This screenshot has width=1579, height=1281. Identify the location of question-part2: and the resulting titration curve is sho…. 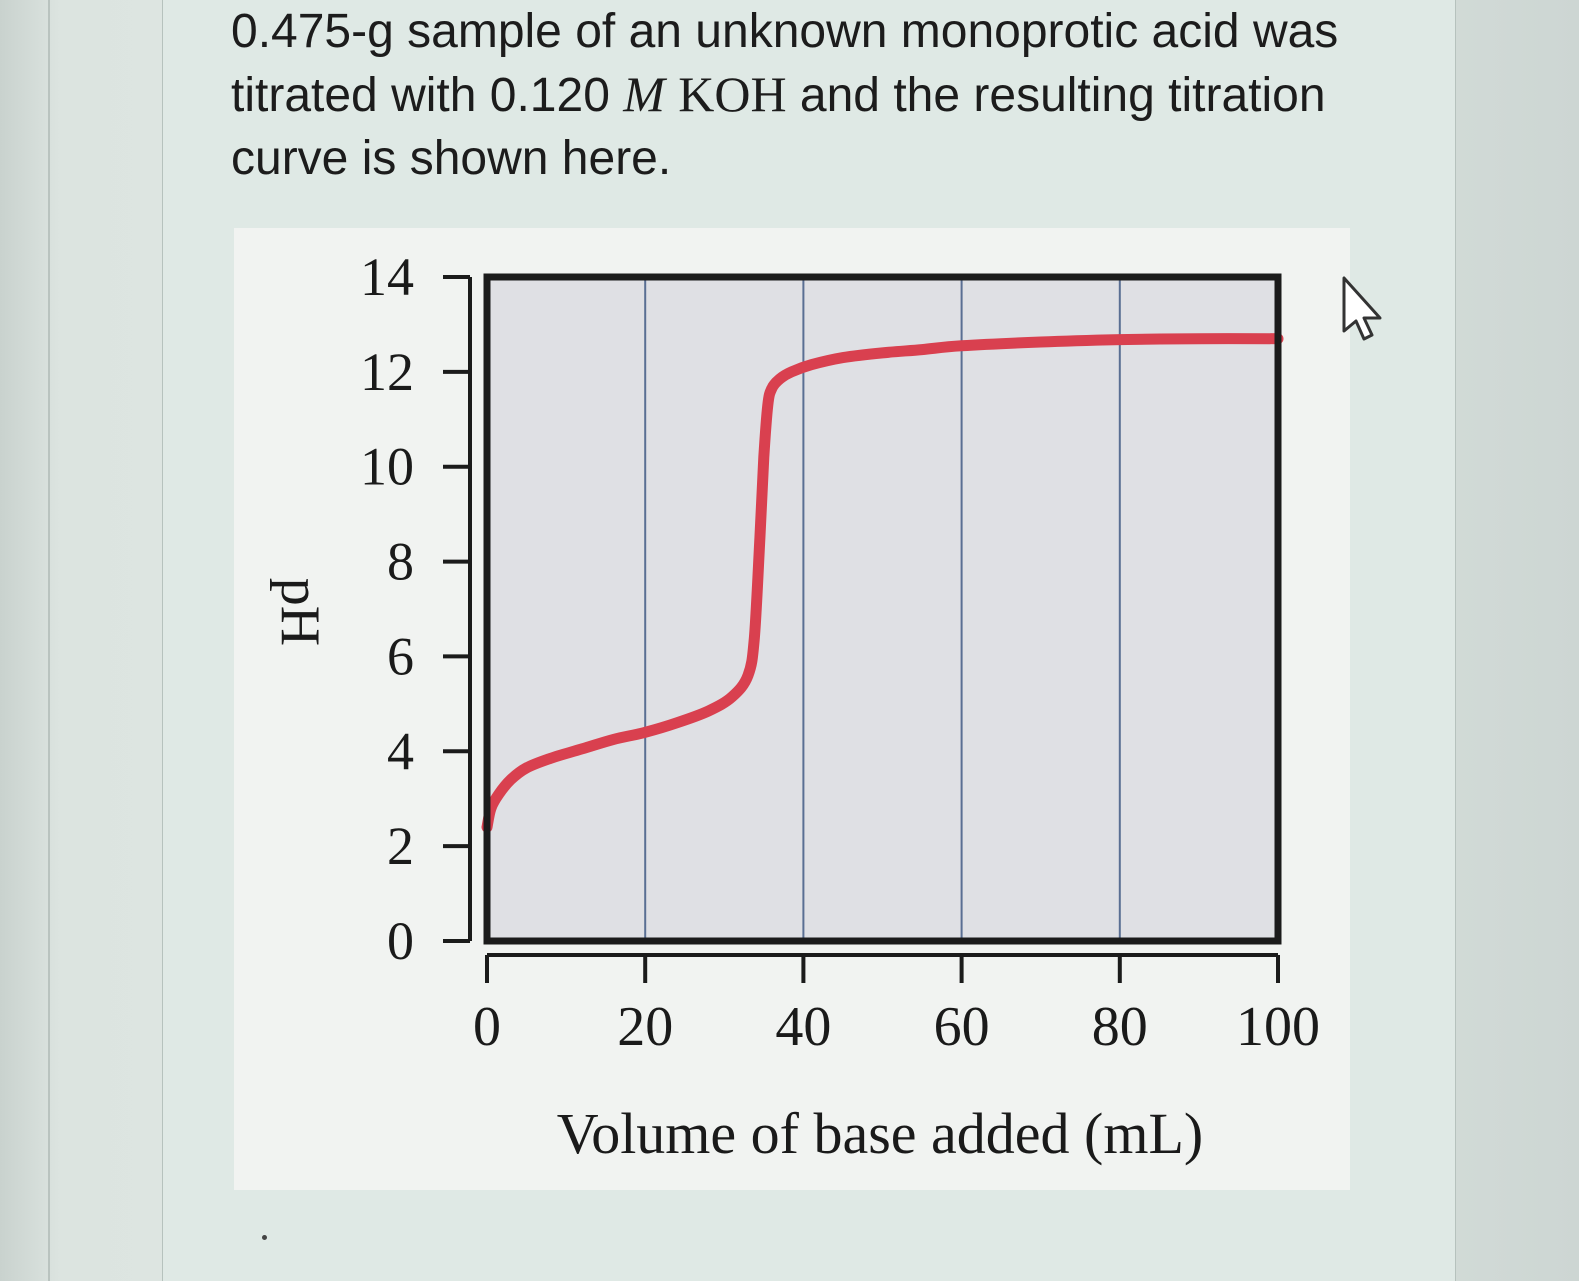
(778, 127).